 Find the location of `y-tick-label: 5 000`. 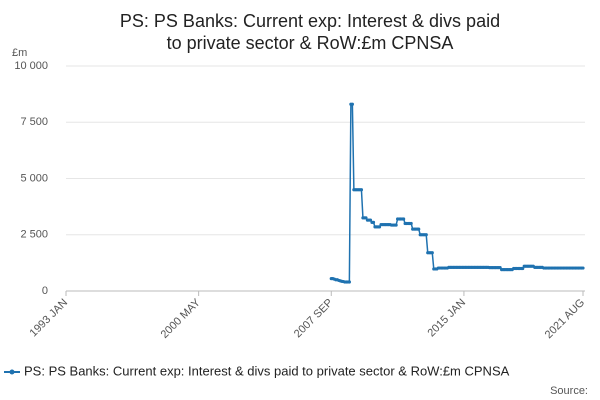

y-tick-label: 5 000 is located at coordinates (34, 178).